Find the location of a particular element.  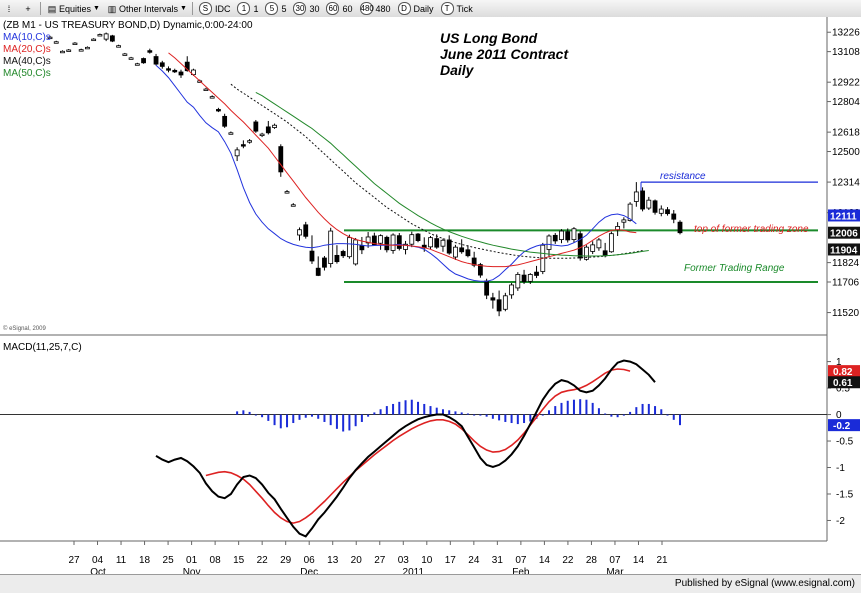

toolbar-interval-30-button: 30 30 is located at coordinates (306, 8).